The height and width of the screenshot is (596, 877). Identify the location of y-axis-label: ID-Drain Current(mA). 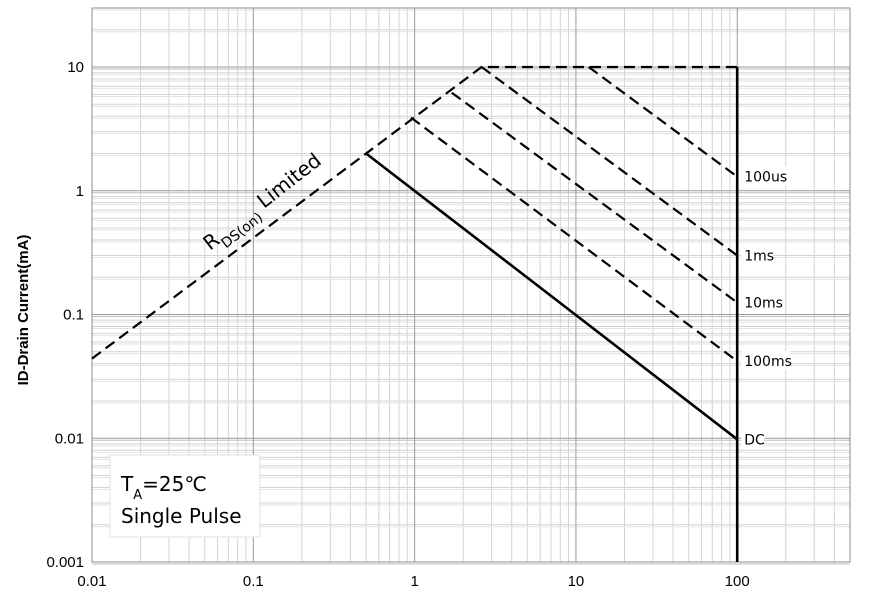
(23, 310).